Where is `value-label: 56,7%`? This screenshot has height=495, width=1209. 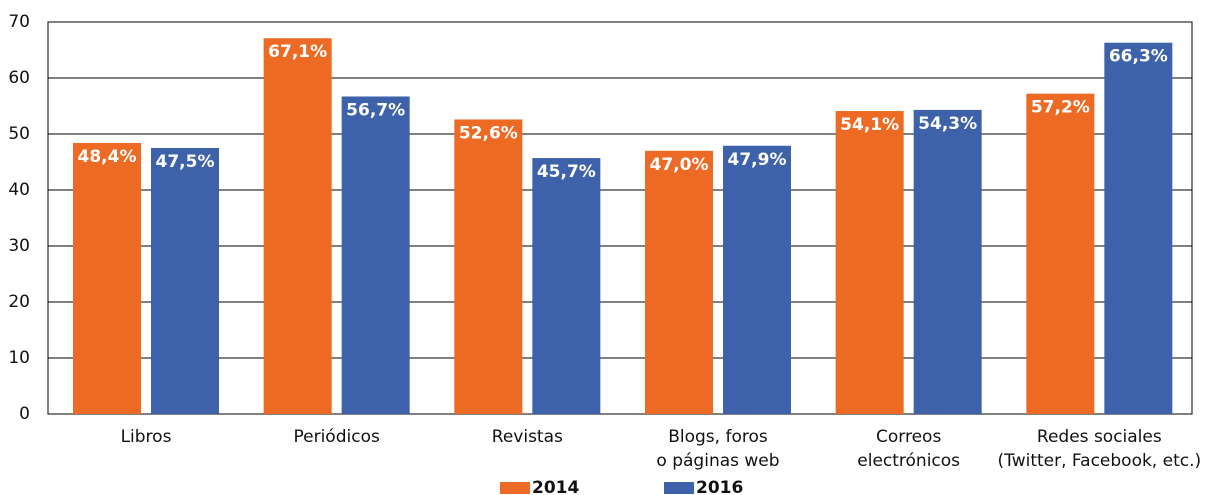 value-label: 56,7% is located at coordinates (375, 110).